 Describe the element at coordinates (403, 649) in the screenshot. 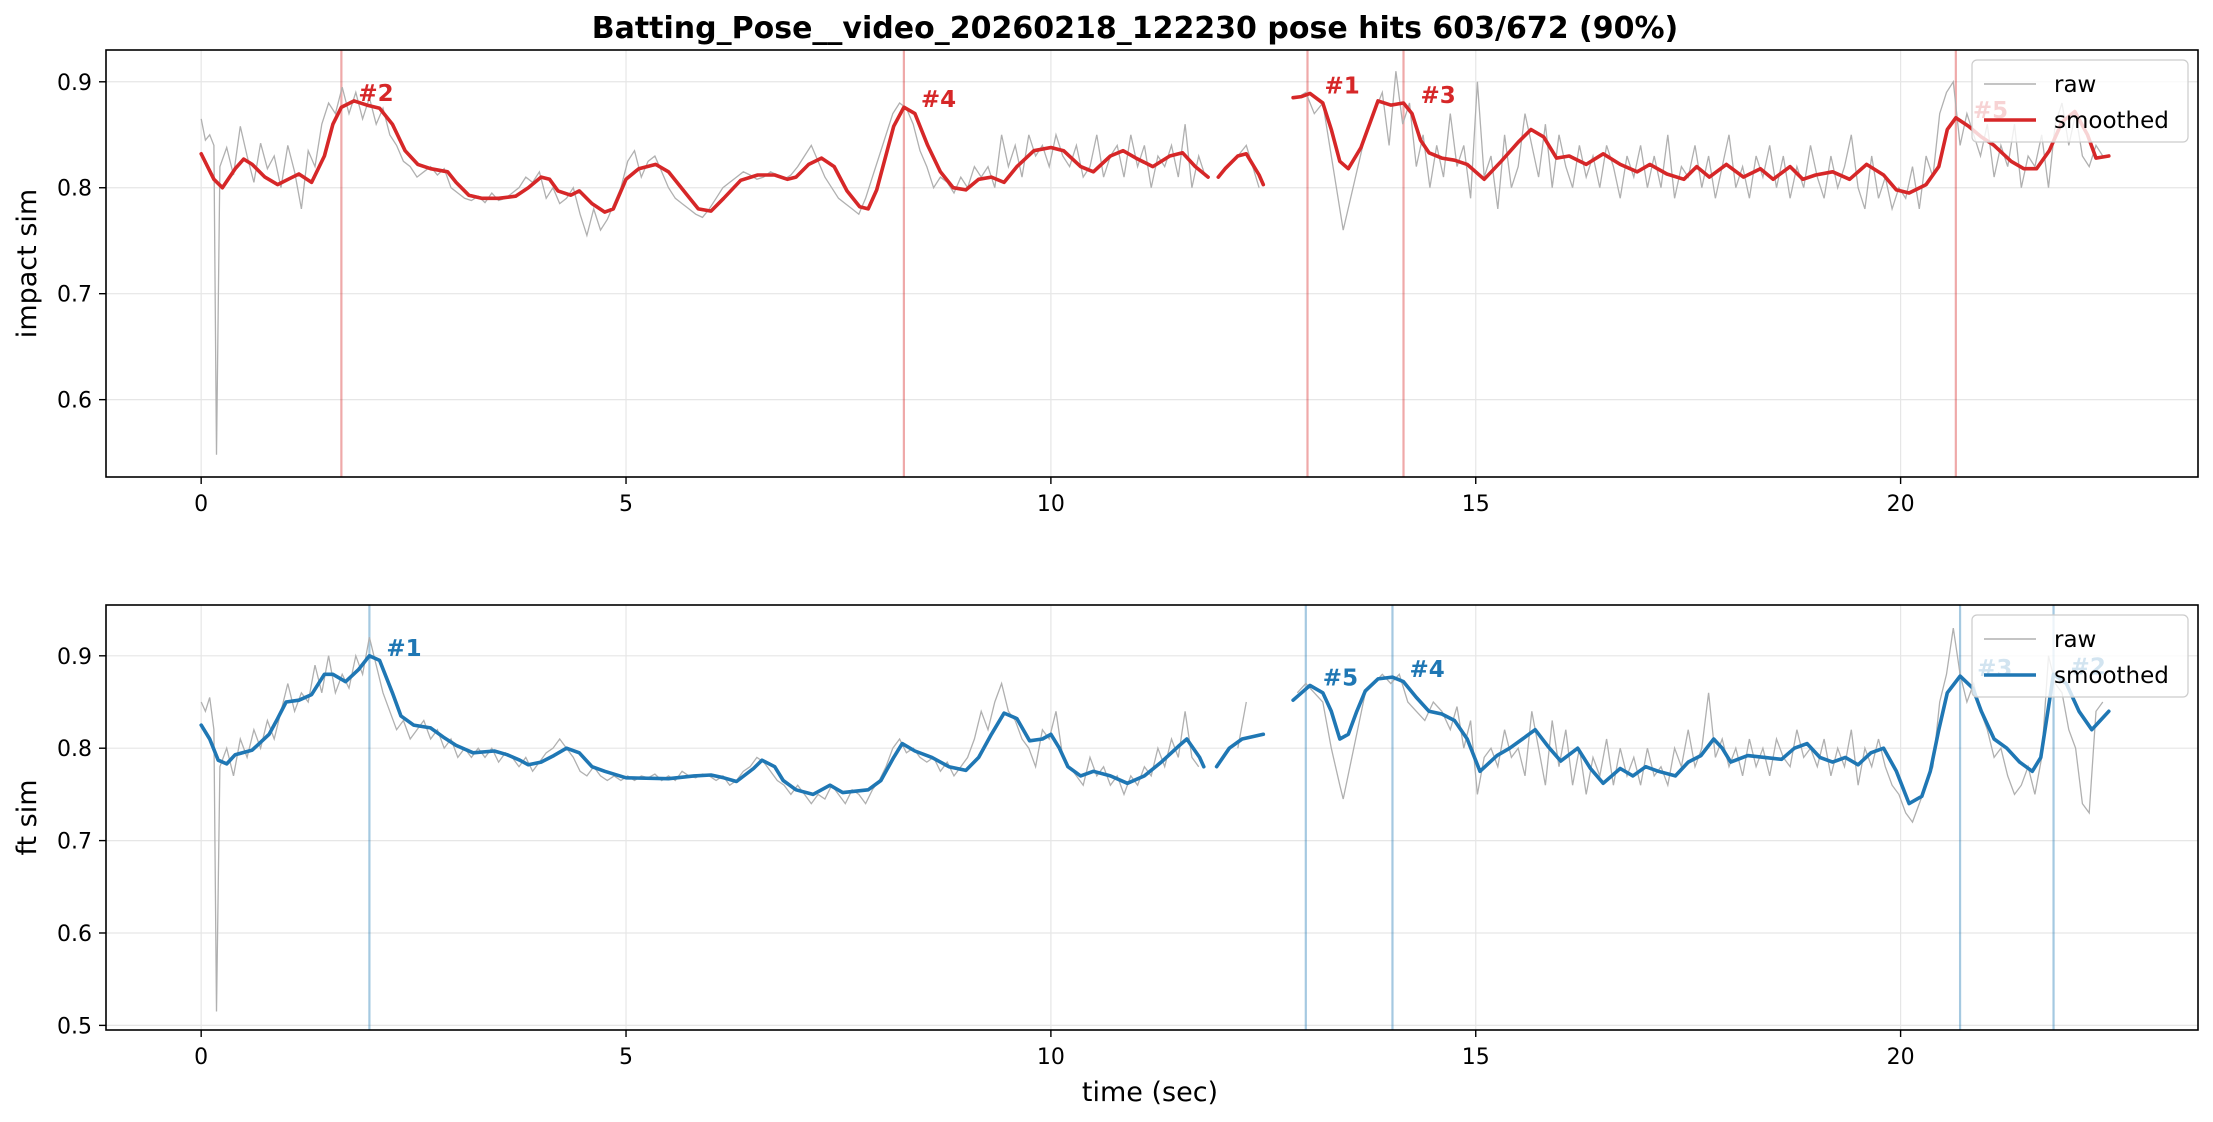

I see `ft-peak-label: #1` at that location.